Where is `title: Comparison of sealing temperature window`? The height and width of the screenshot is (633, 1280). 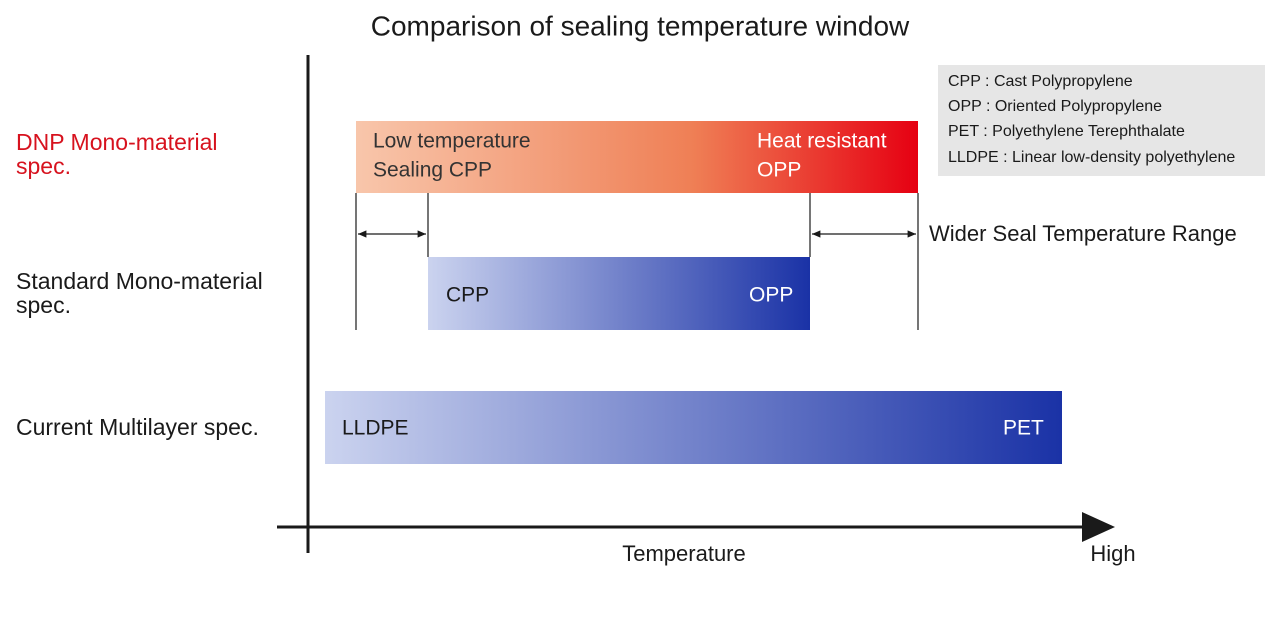 title: Comparison of sealing temperature window is located at coordinates (640, 25).